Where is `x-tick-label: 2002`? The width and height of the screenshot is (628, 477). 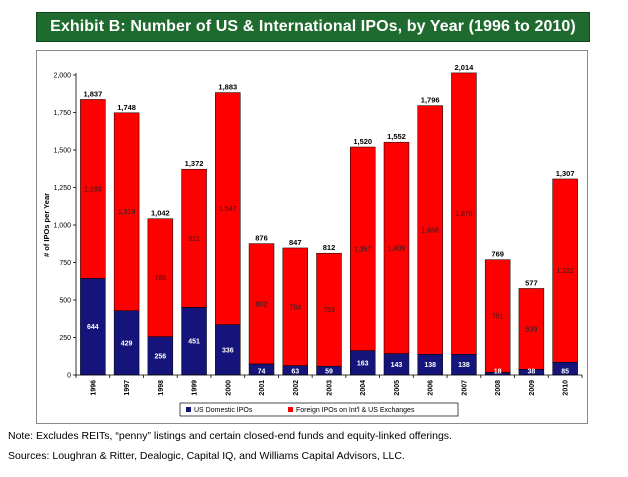 x-tick-label: 2002 is located at coordinates (296, 388).